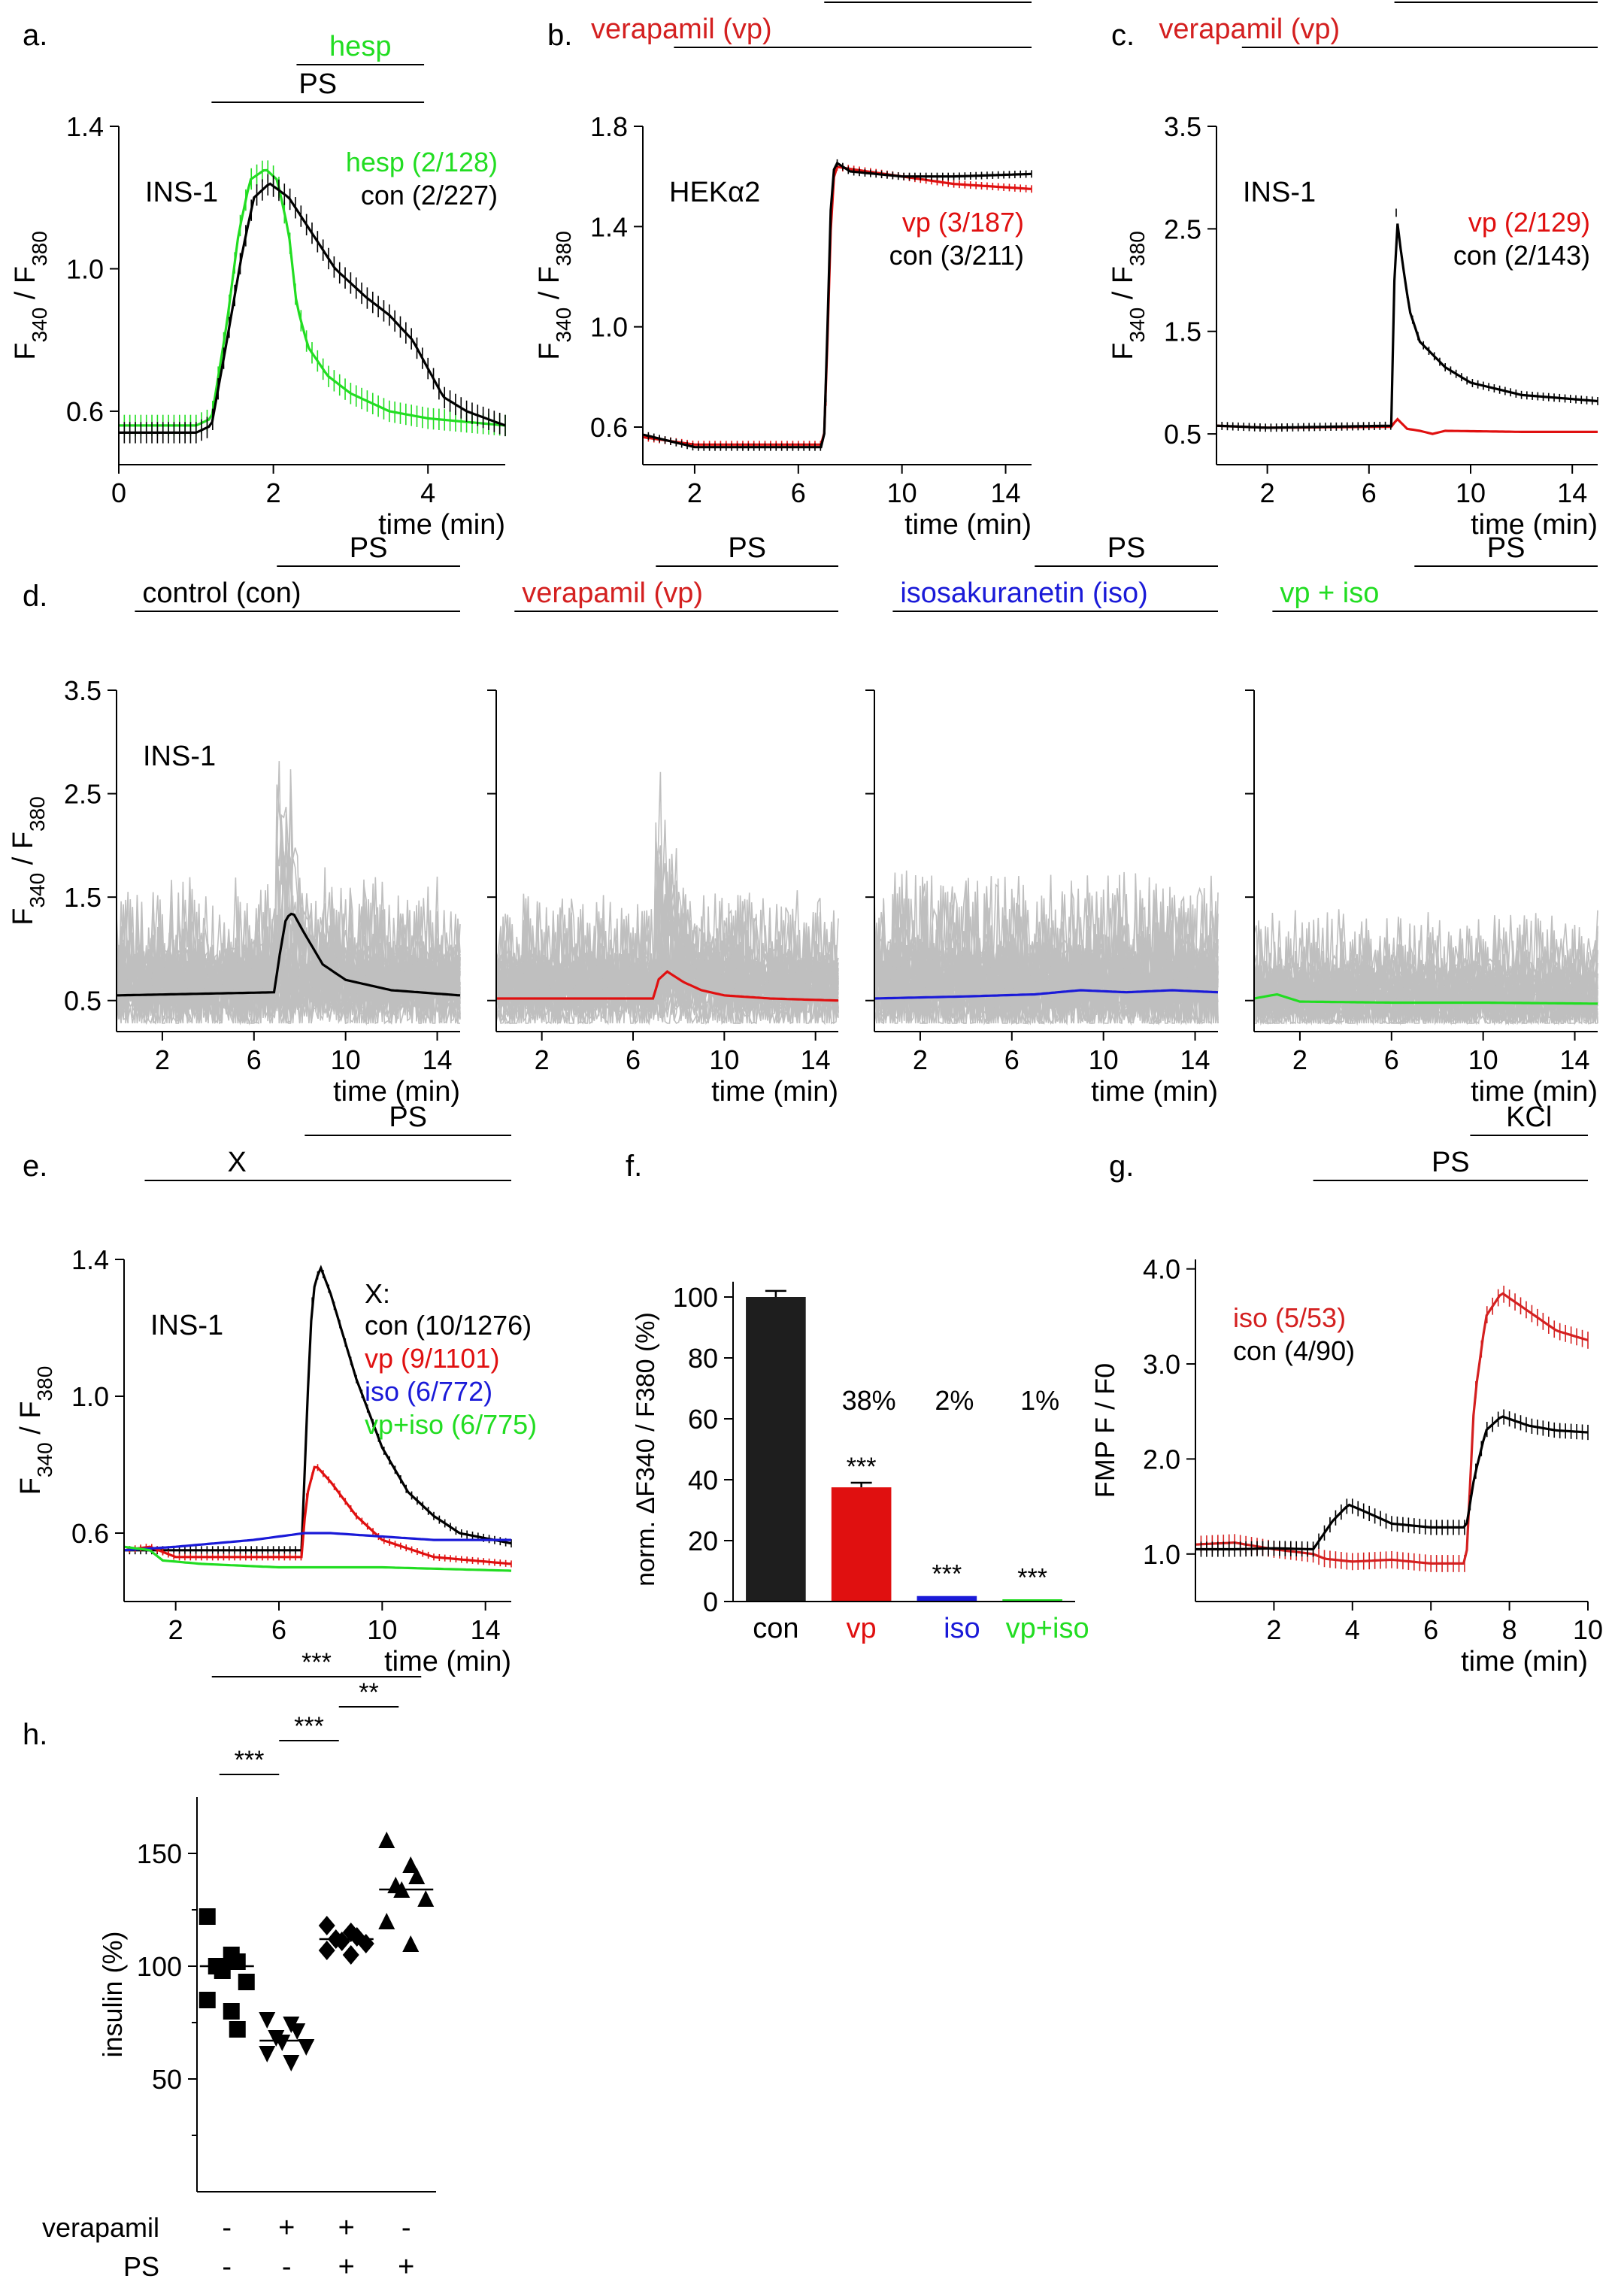  Describe the element at coordinates (377, 1293) in the screenshot. I see `legend-title: X:` at that location.